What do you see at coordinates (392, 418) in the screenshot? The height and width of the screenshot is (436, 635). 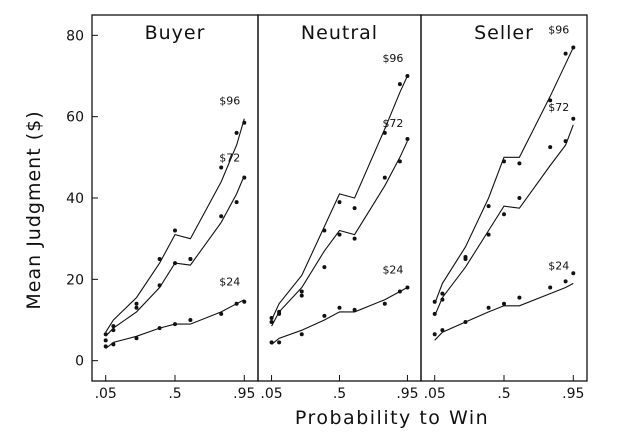 I see `x-axis-label: Probability to Win` at bounding box center [392, 418].